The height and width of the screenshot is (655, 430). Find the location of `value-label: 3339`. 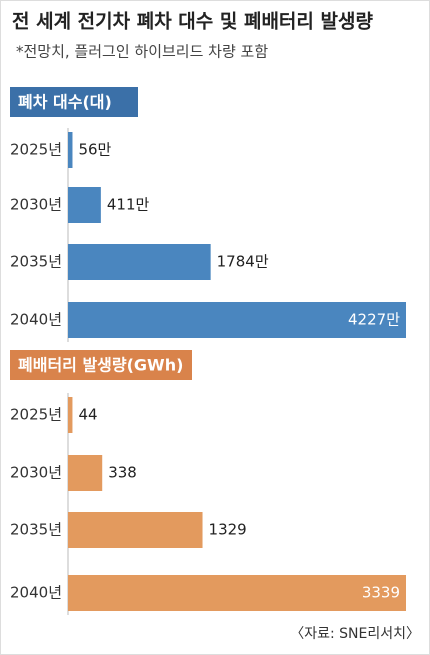

value-label: 3339 is located at coordinates (381, 593).